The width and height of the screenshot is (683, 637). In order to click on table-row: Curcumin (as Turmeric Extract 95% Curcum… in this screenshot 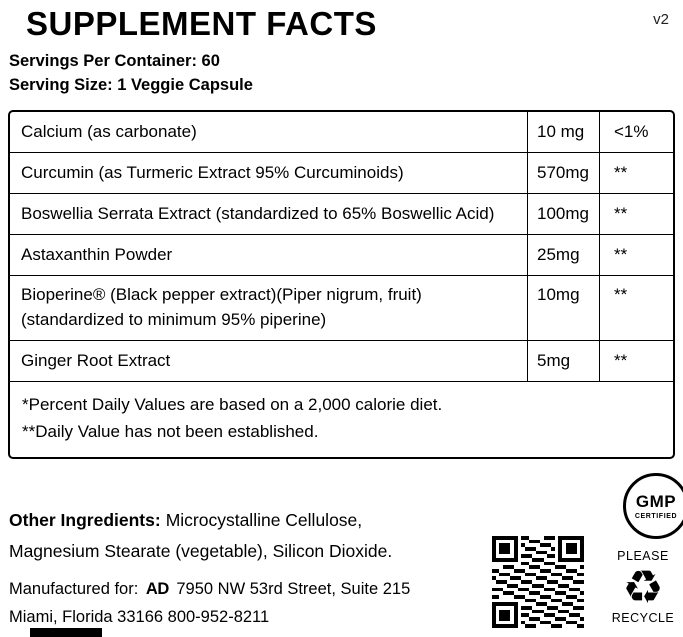, I will do `click(341, 173)`.